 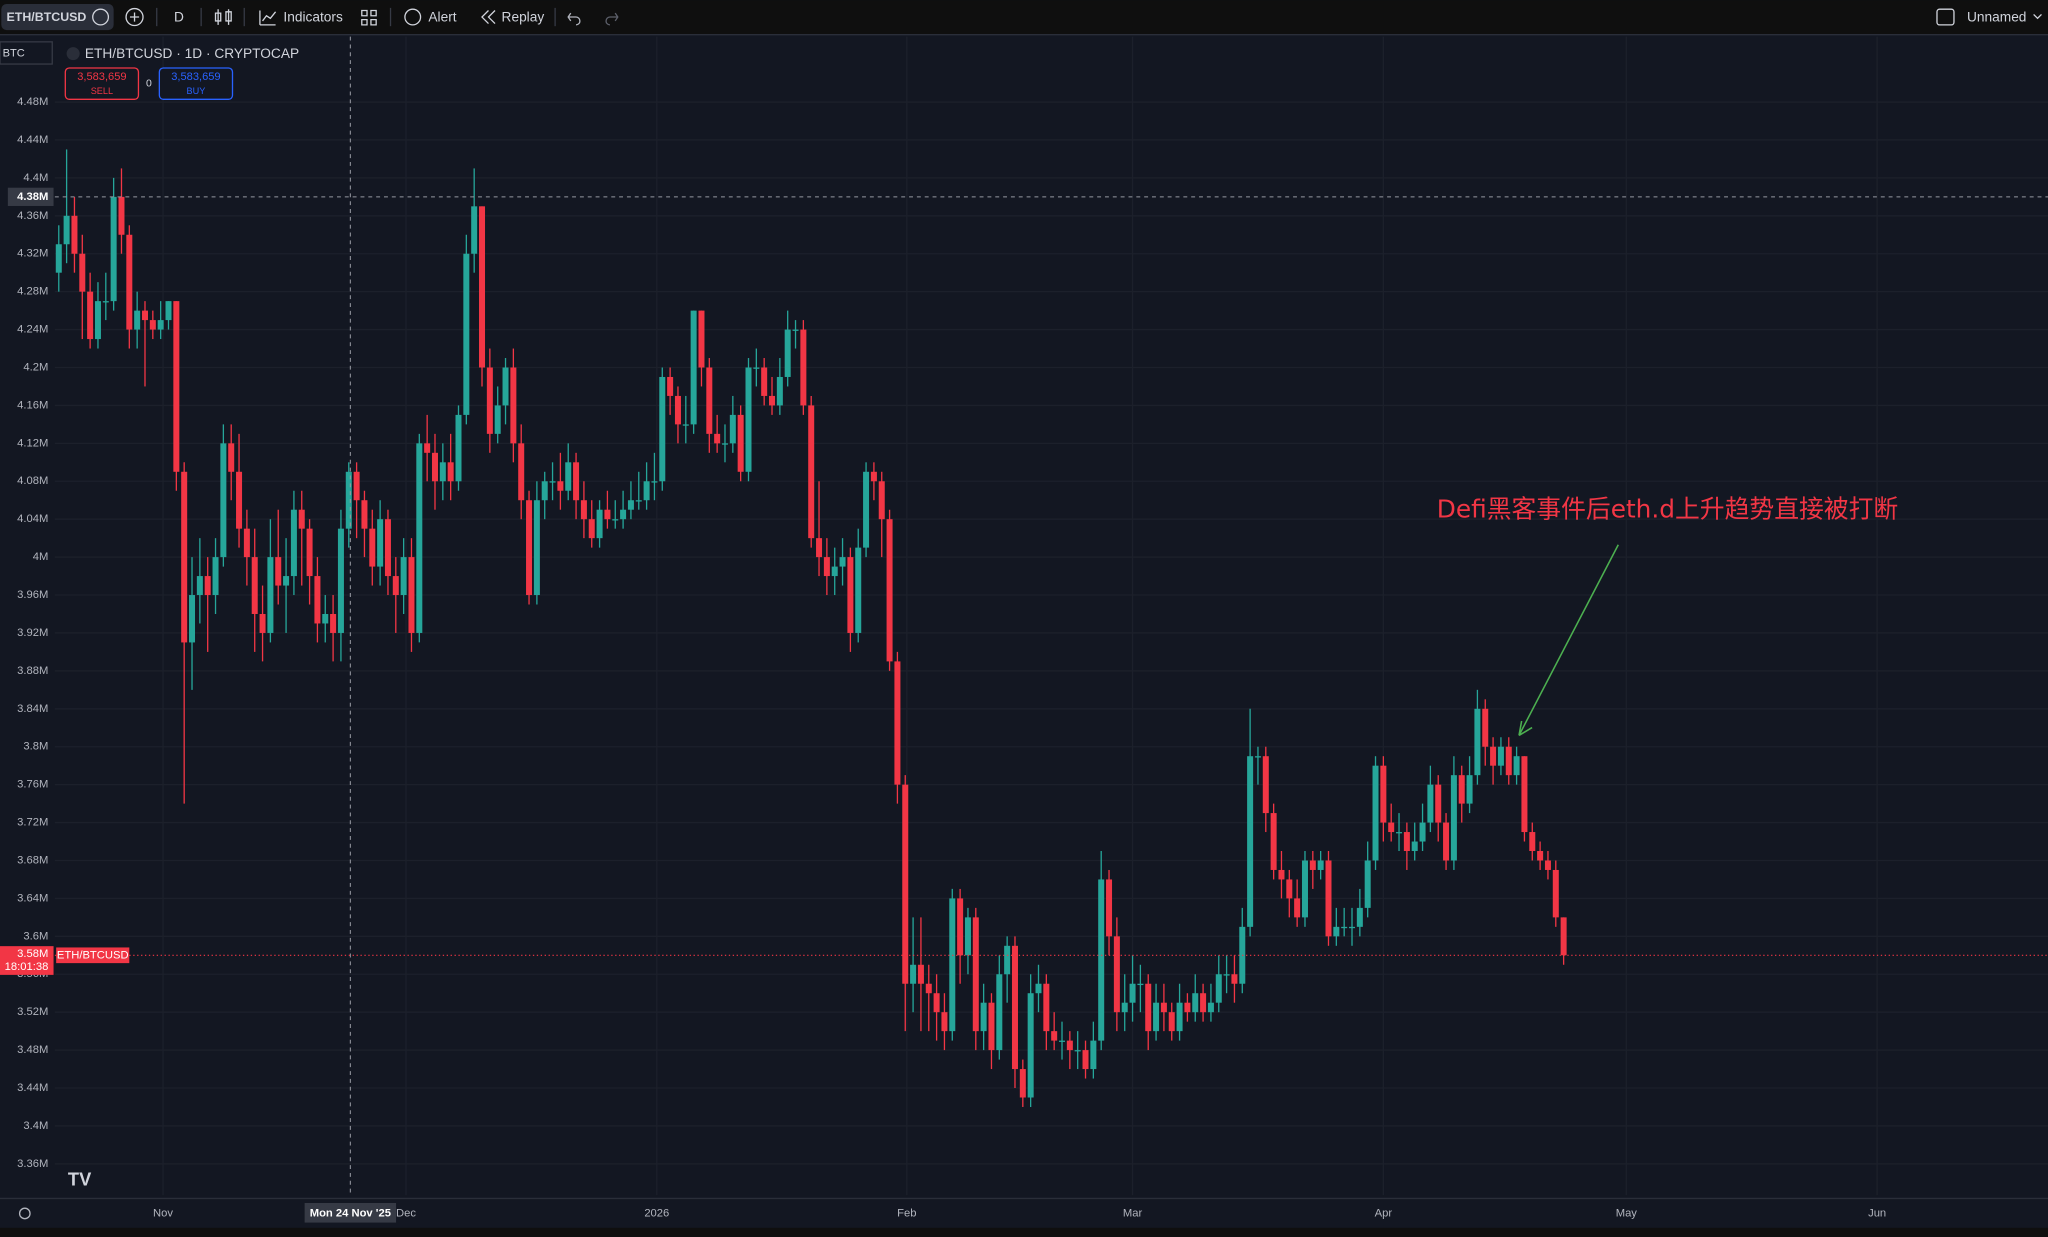 What do you see at coordinates (350, 1212) in the screenshot?
I see `crosshair-time-box` at bounding box center [350, 1212].